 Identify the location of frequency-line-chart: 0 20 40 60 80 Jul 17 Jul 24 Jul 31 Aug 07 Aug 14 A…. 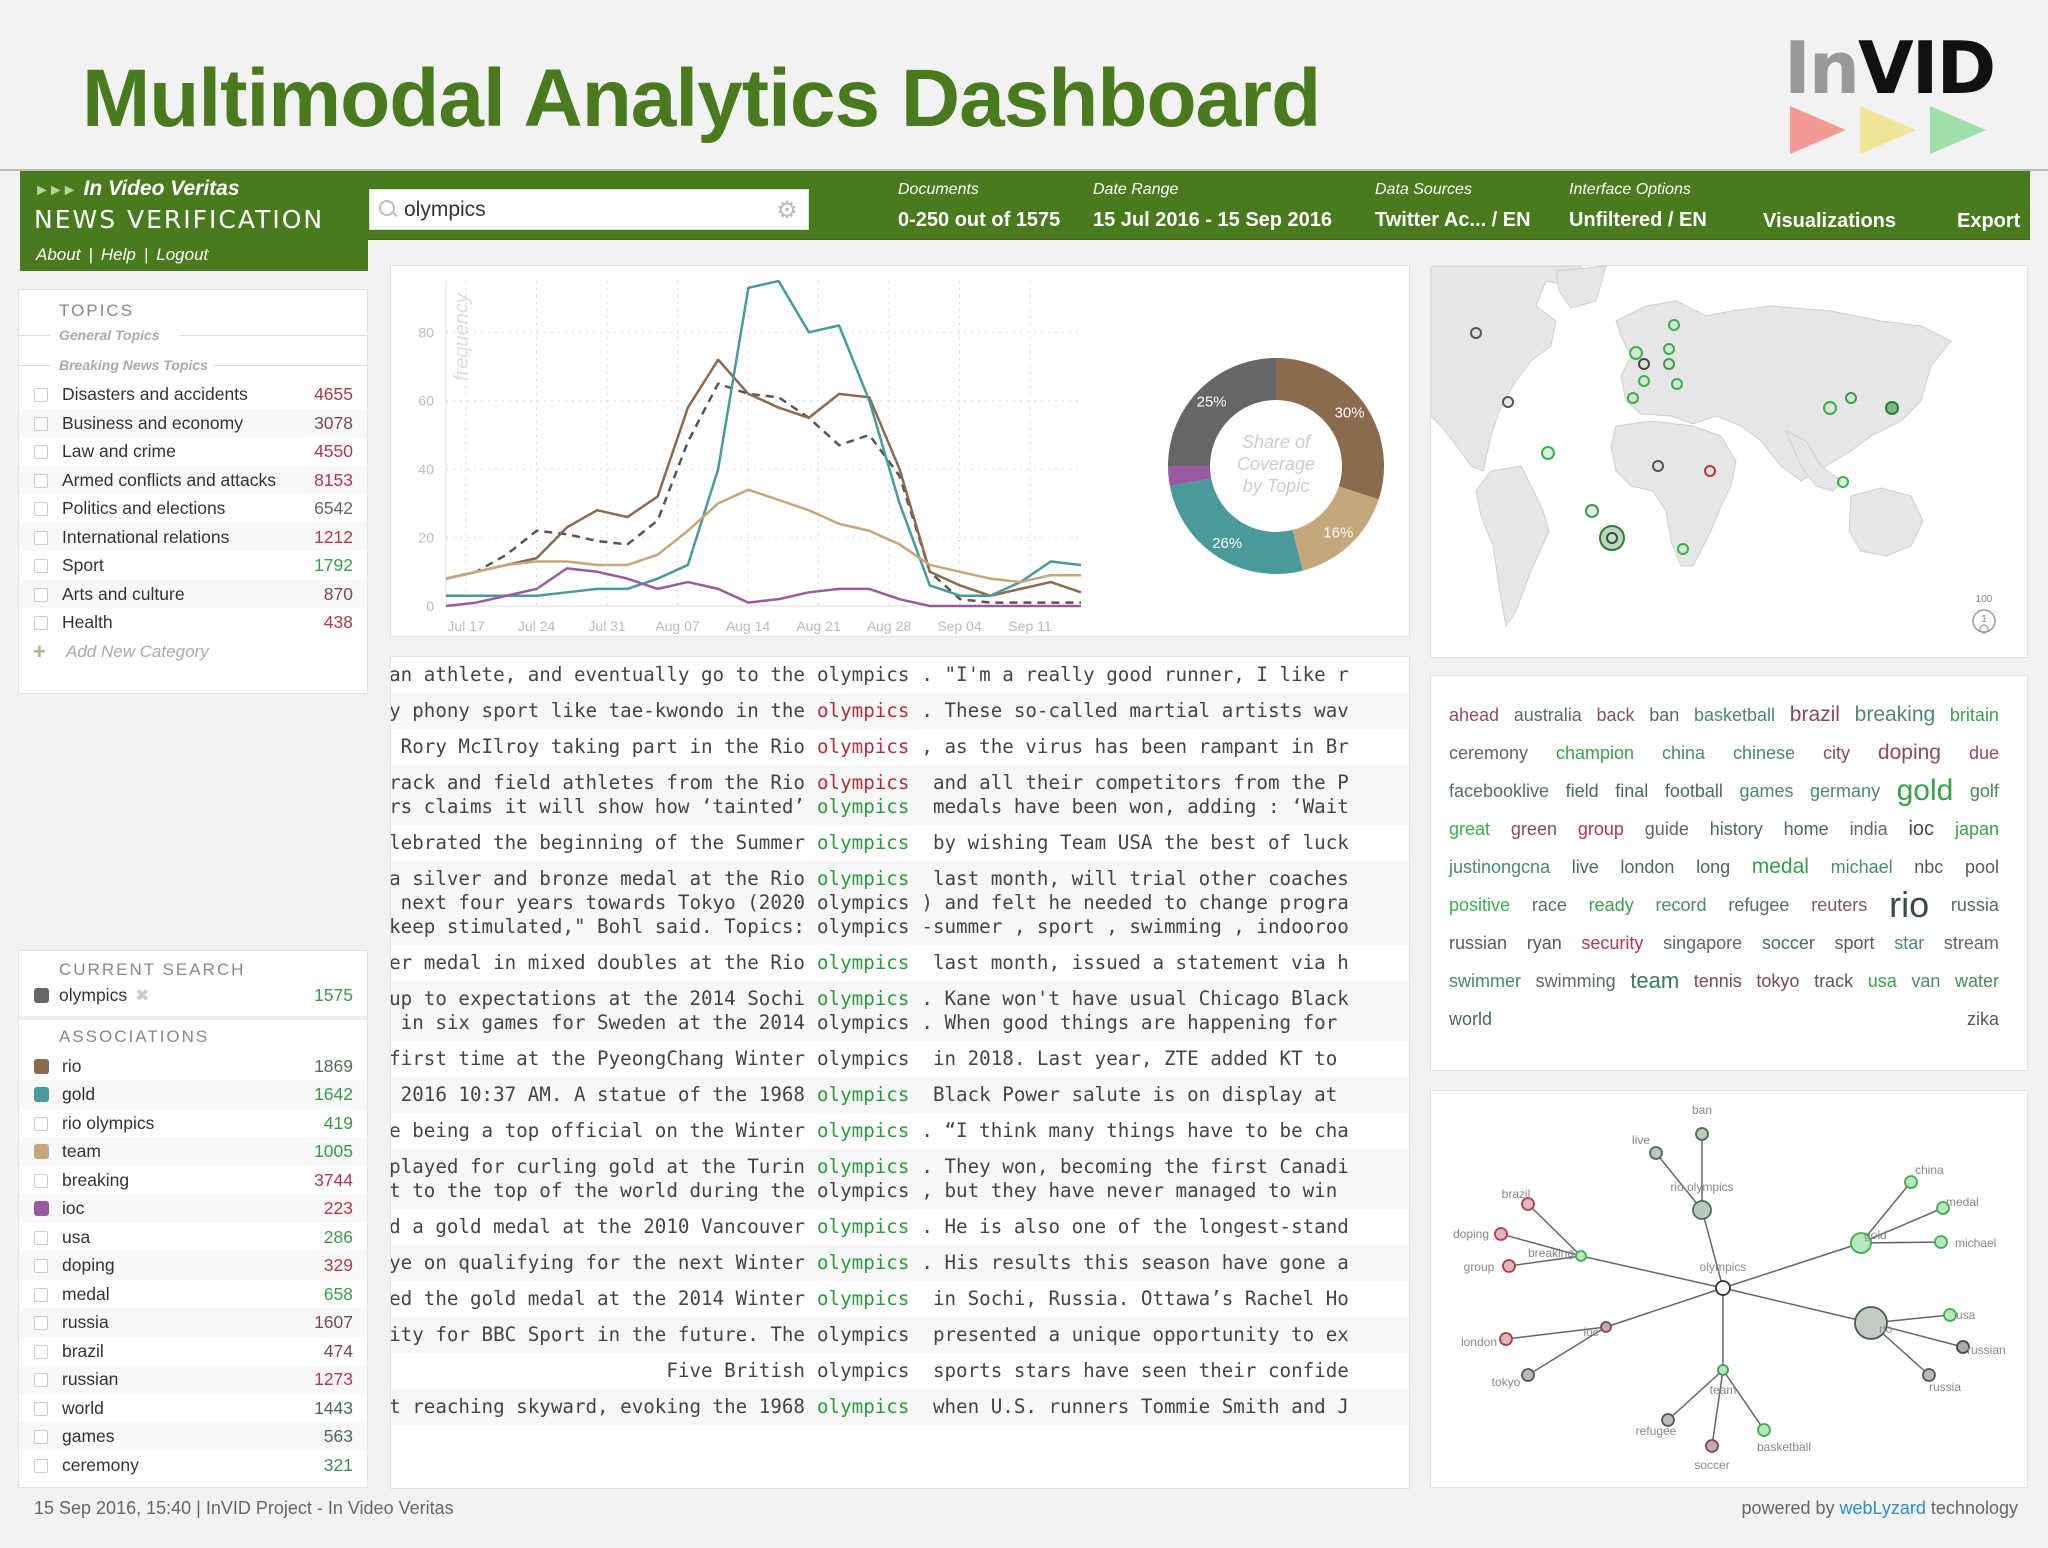
(741, 452).